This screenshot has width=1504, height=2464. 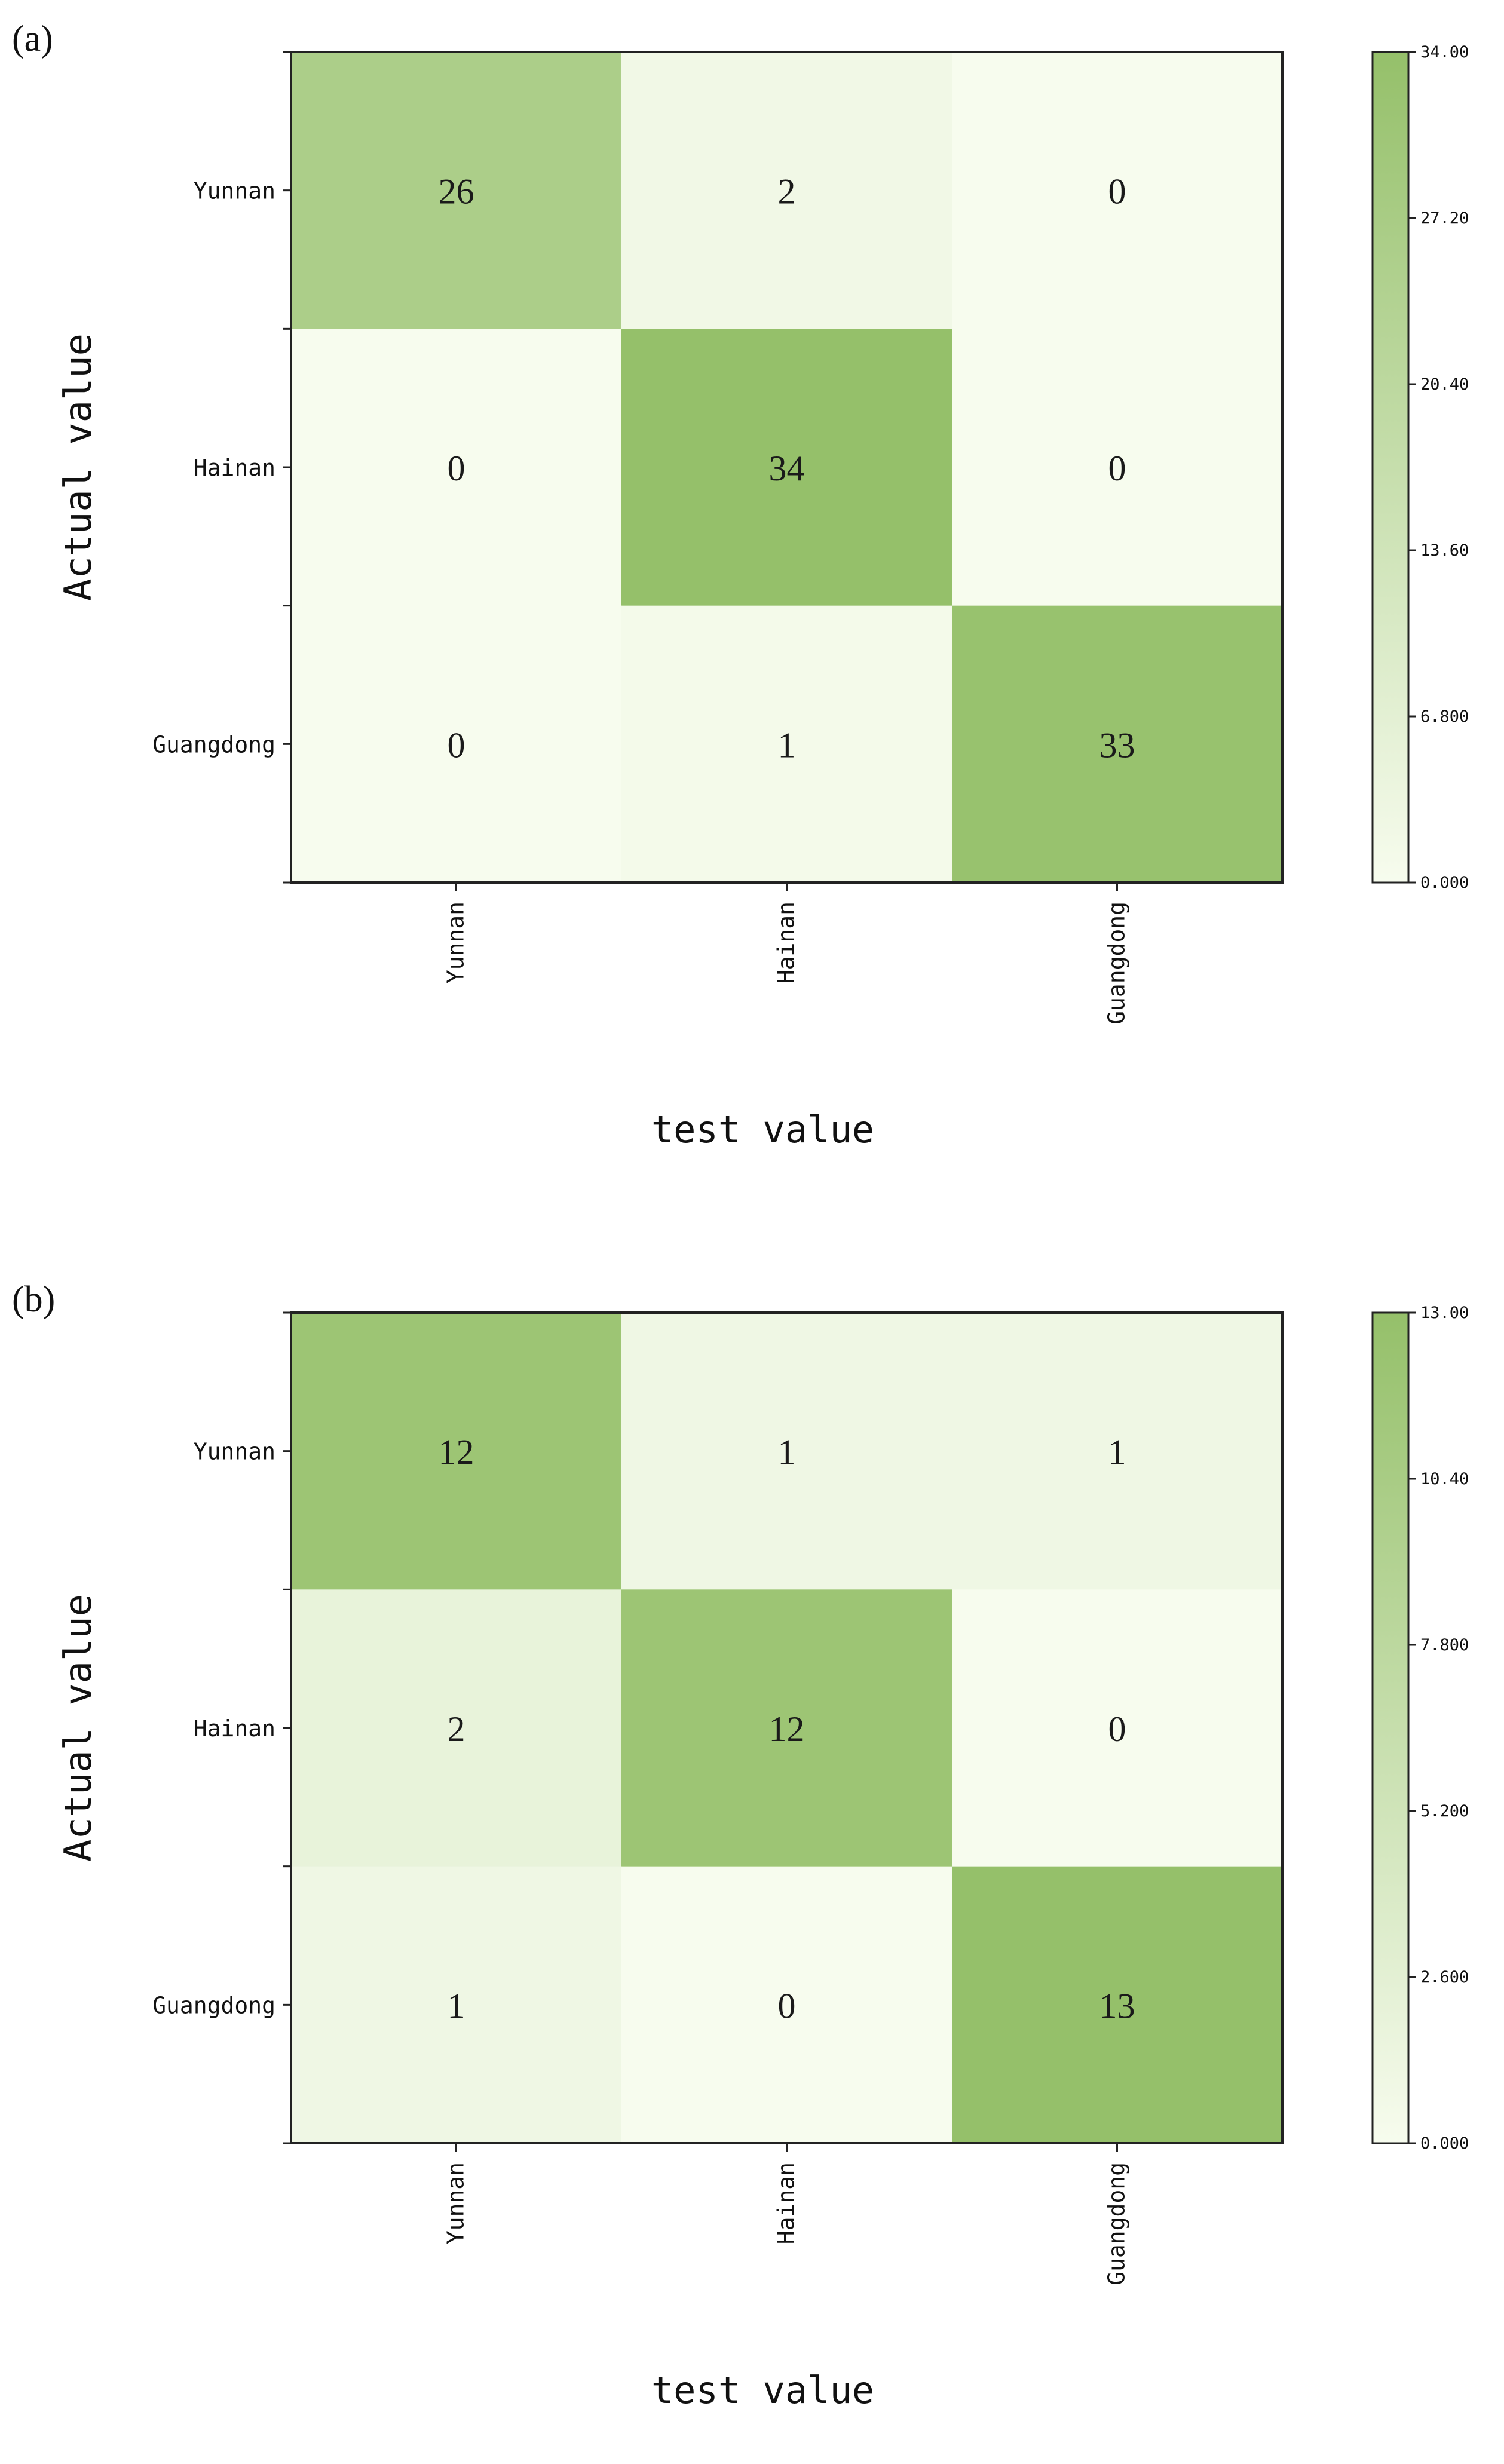 I want to click on colorbar-tick-label: 13.60, so click(x=1444, y=550).